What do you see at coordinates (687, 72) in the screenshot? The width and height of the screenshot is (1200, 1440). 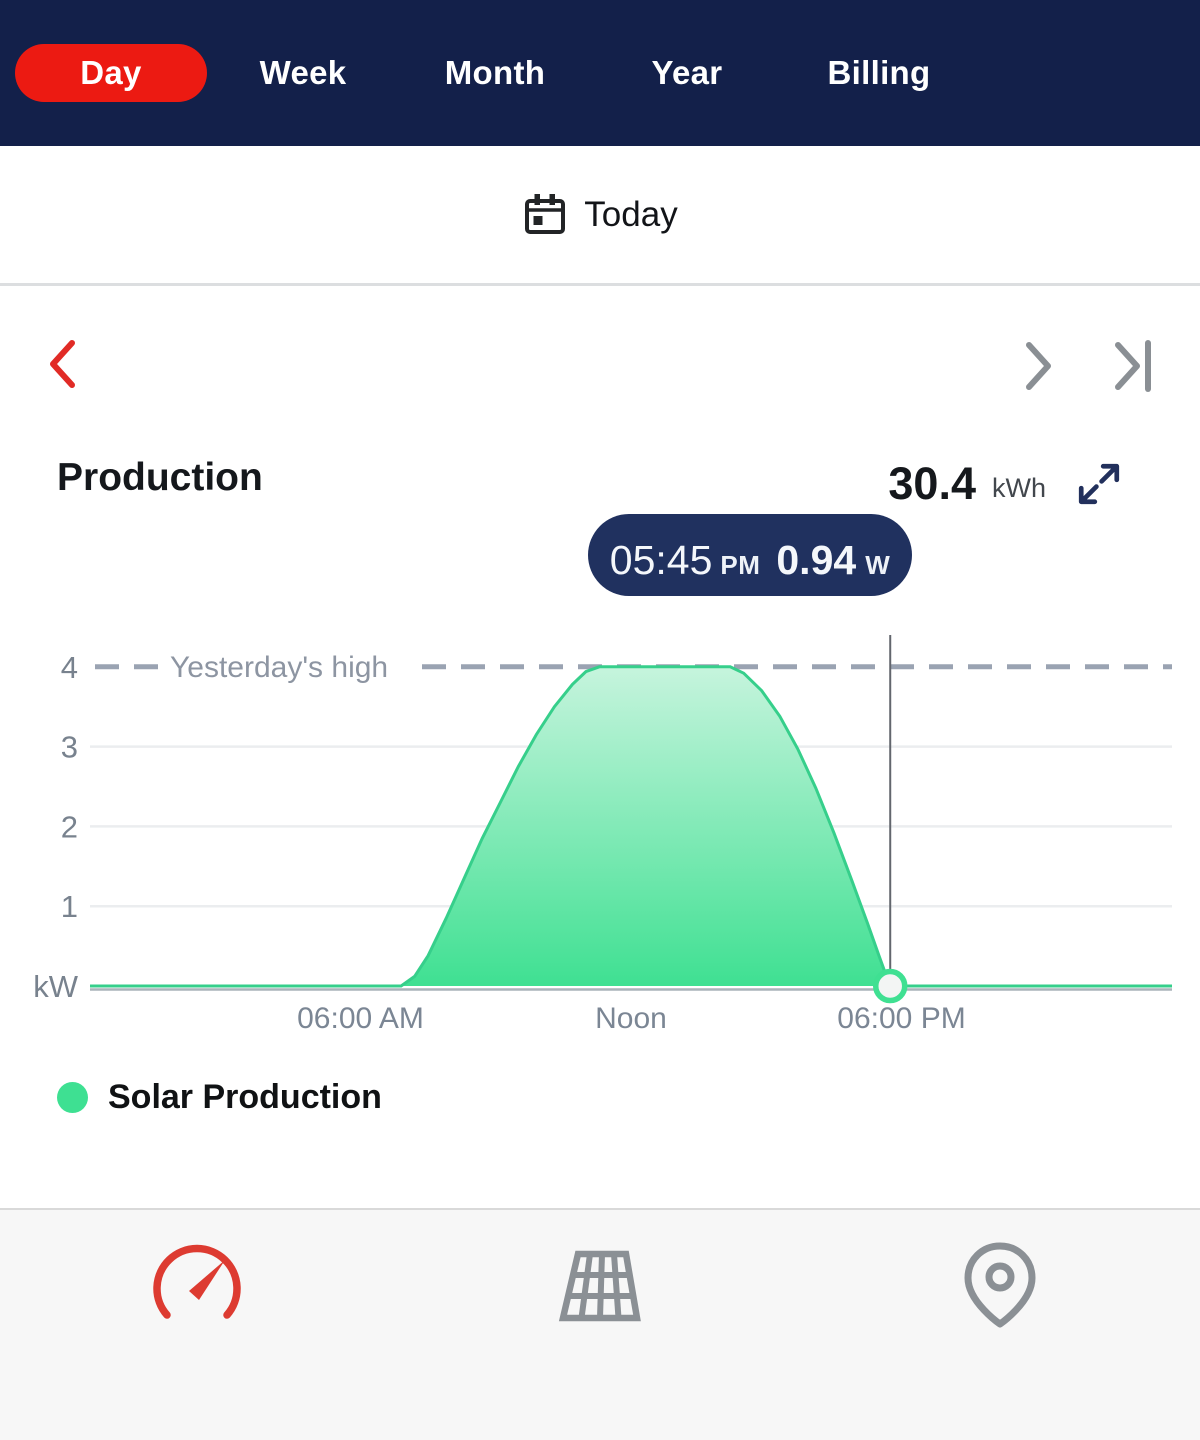 I see `tab-year: Year` at bounding box center [687, 72].